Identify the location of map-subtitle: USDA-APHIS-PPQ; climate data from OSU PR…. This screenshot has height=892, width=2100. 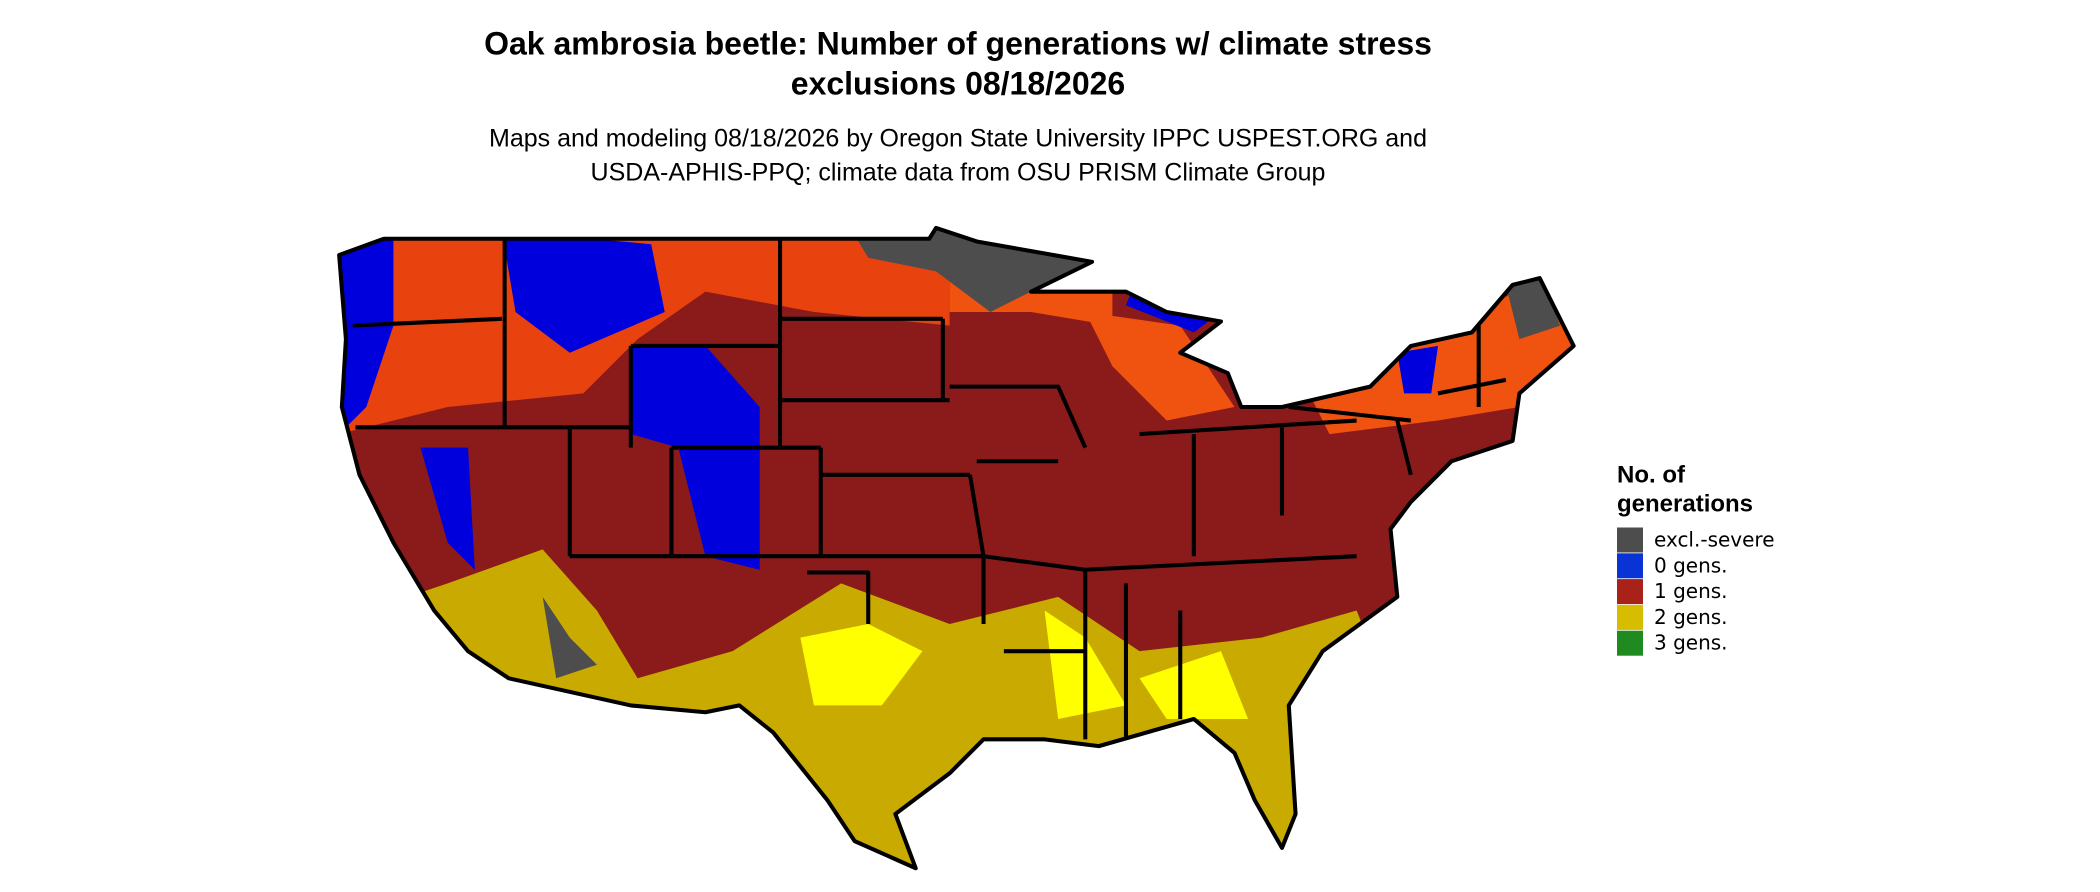
(958, 173).